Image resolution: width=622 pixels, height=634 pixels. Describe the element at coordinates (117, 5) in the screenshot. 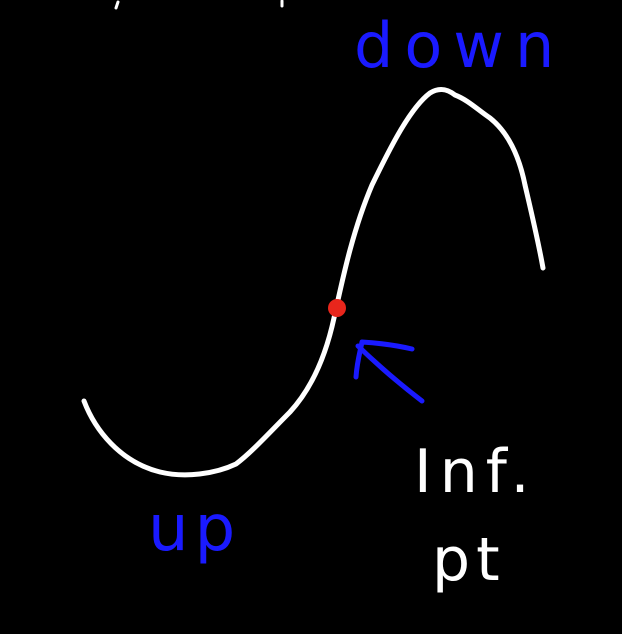

I see `top-edge-fragment` at that location.